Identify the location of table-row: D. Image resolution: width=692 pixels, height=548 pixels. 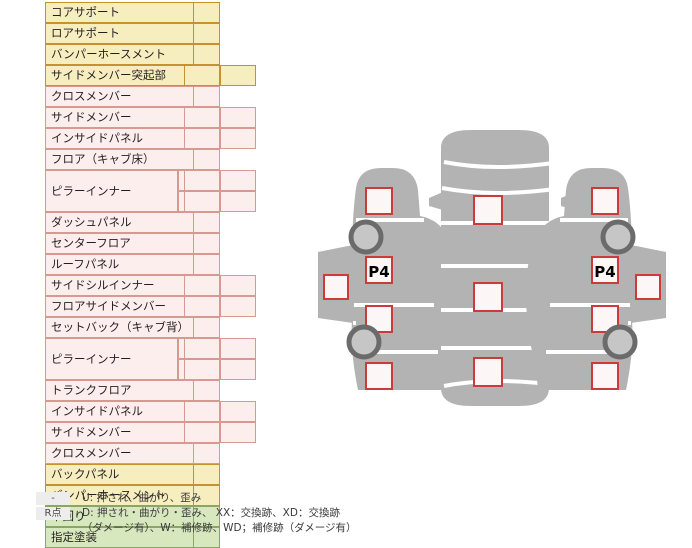
(150, 369).